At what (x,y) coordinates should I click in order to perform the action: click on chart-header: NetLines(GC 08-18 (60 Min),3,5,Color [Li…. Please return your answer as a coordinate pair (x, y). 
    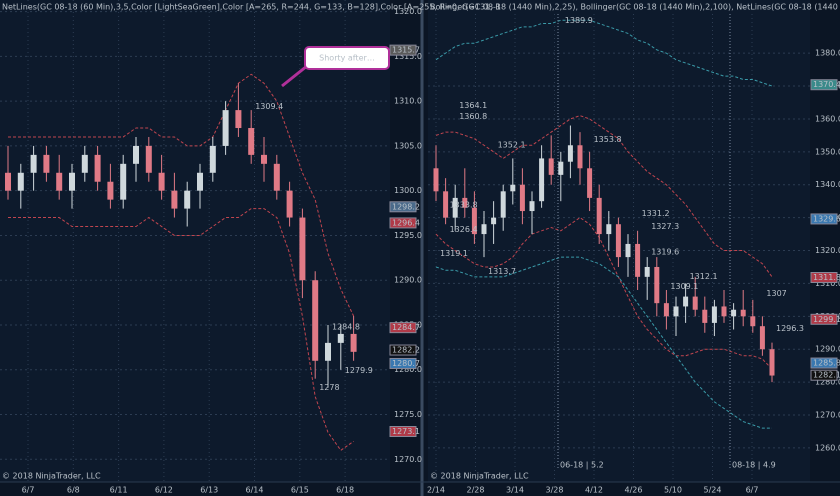
    Looking at the image, I should click on (251, 7).